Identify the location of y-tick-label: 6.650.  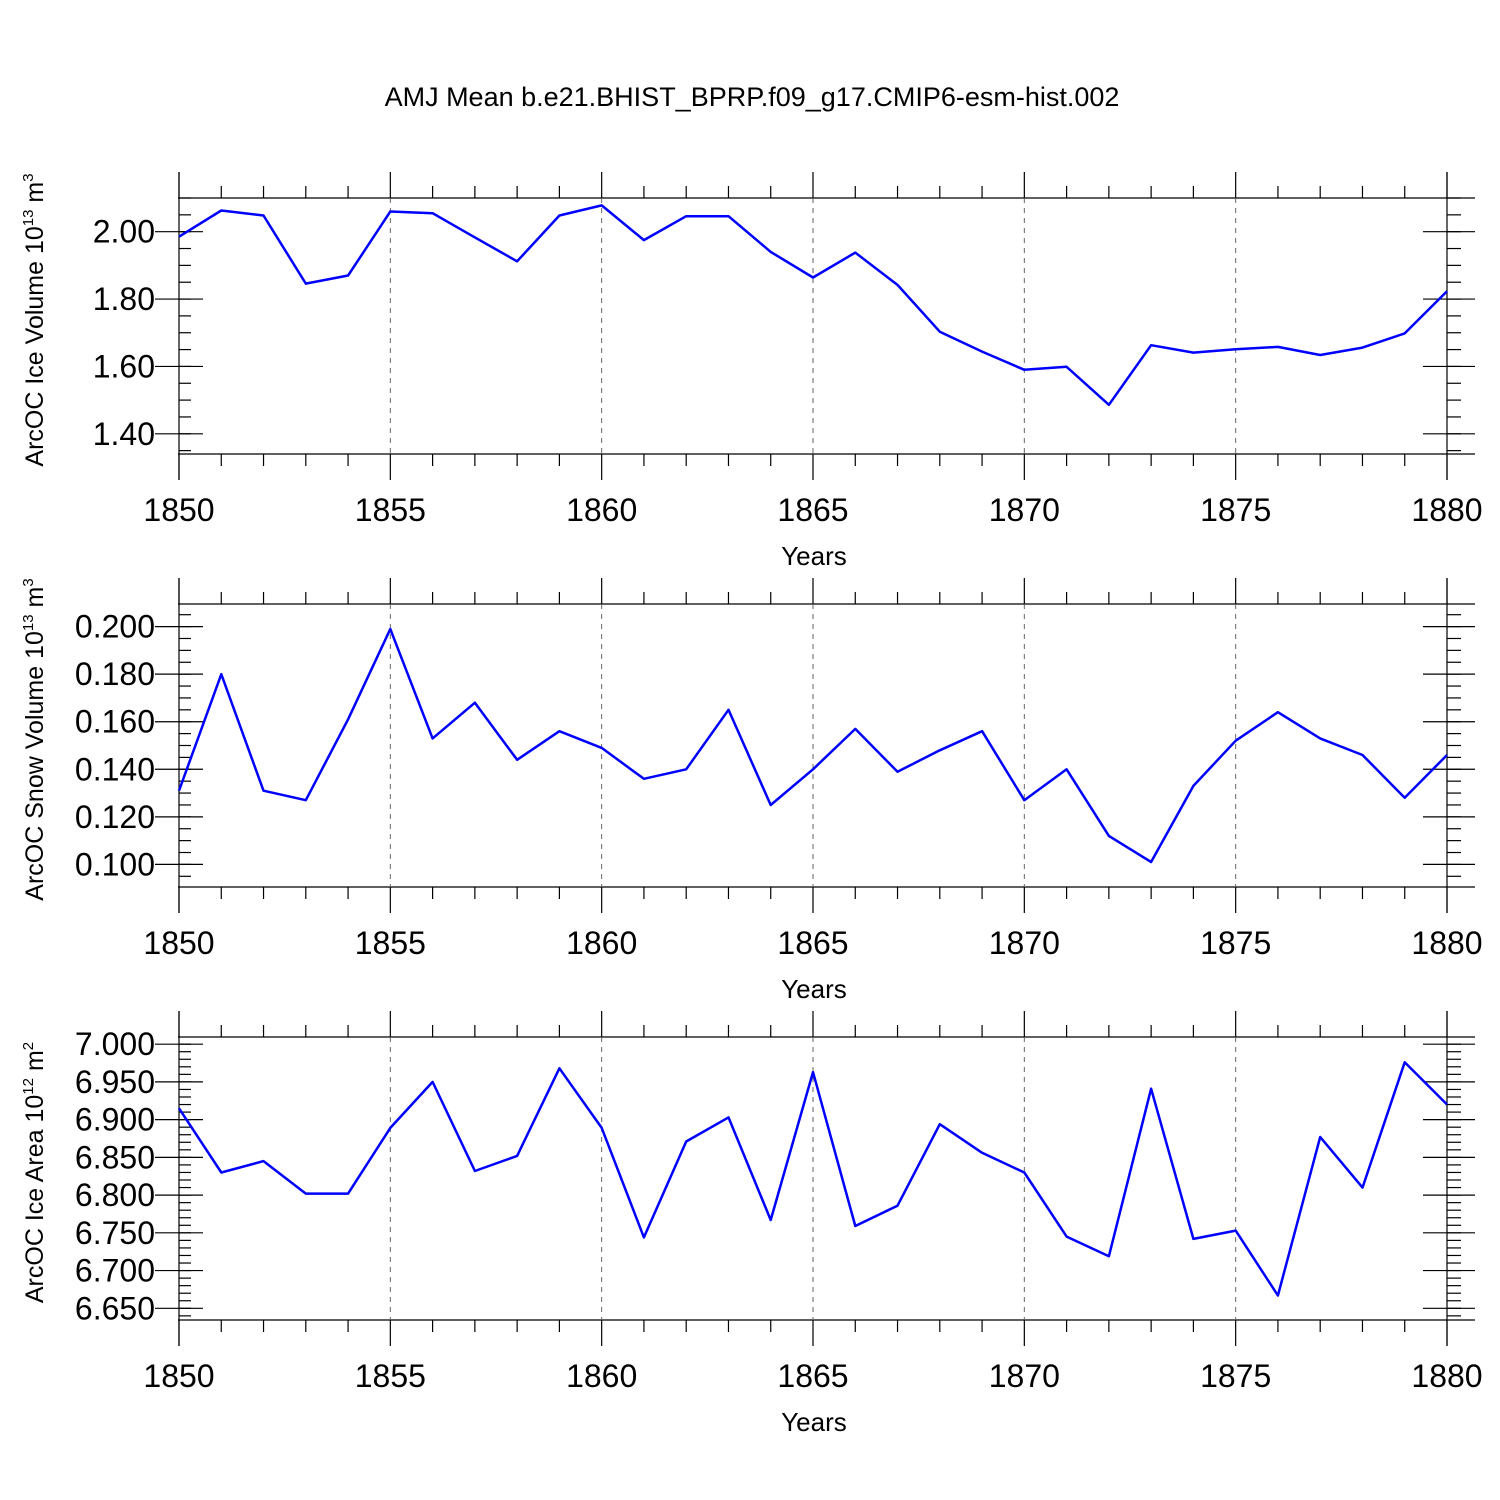
(115, 1308).